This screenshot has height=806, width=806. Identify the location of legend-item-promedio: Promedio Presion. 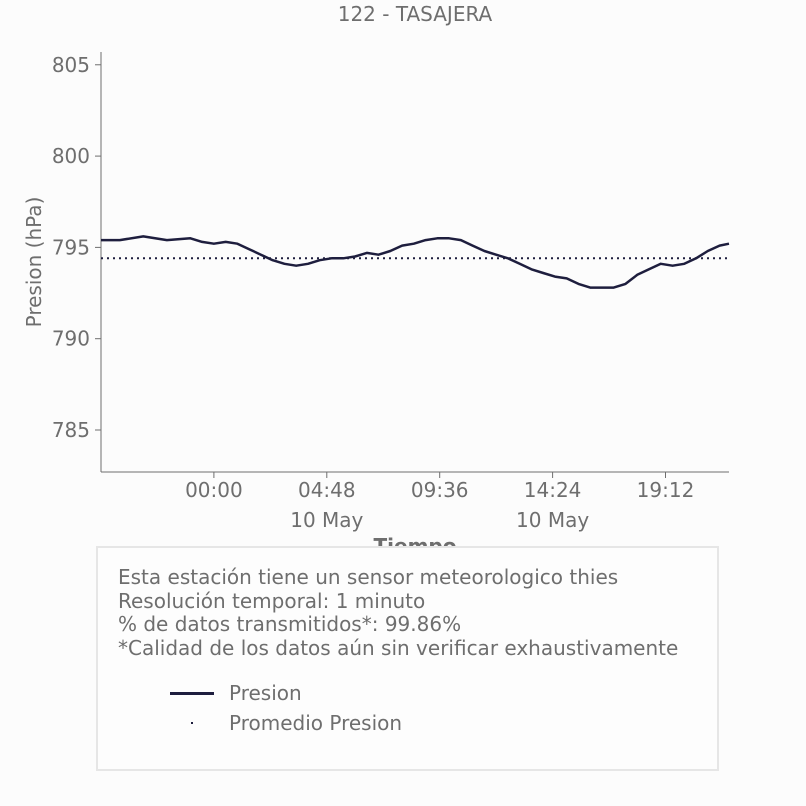
(286, 723).